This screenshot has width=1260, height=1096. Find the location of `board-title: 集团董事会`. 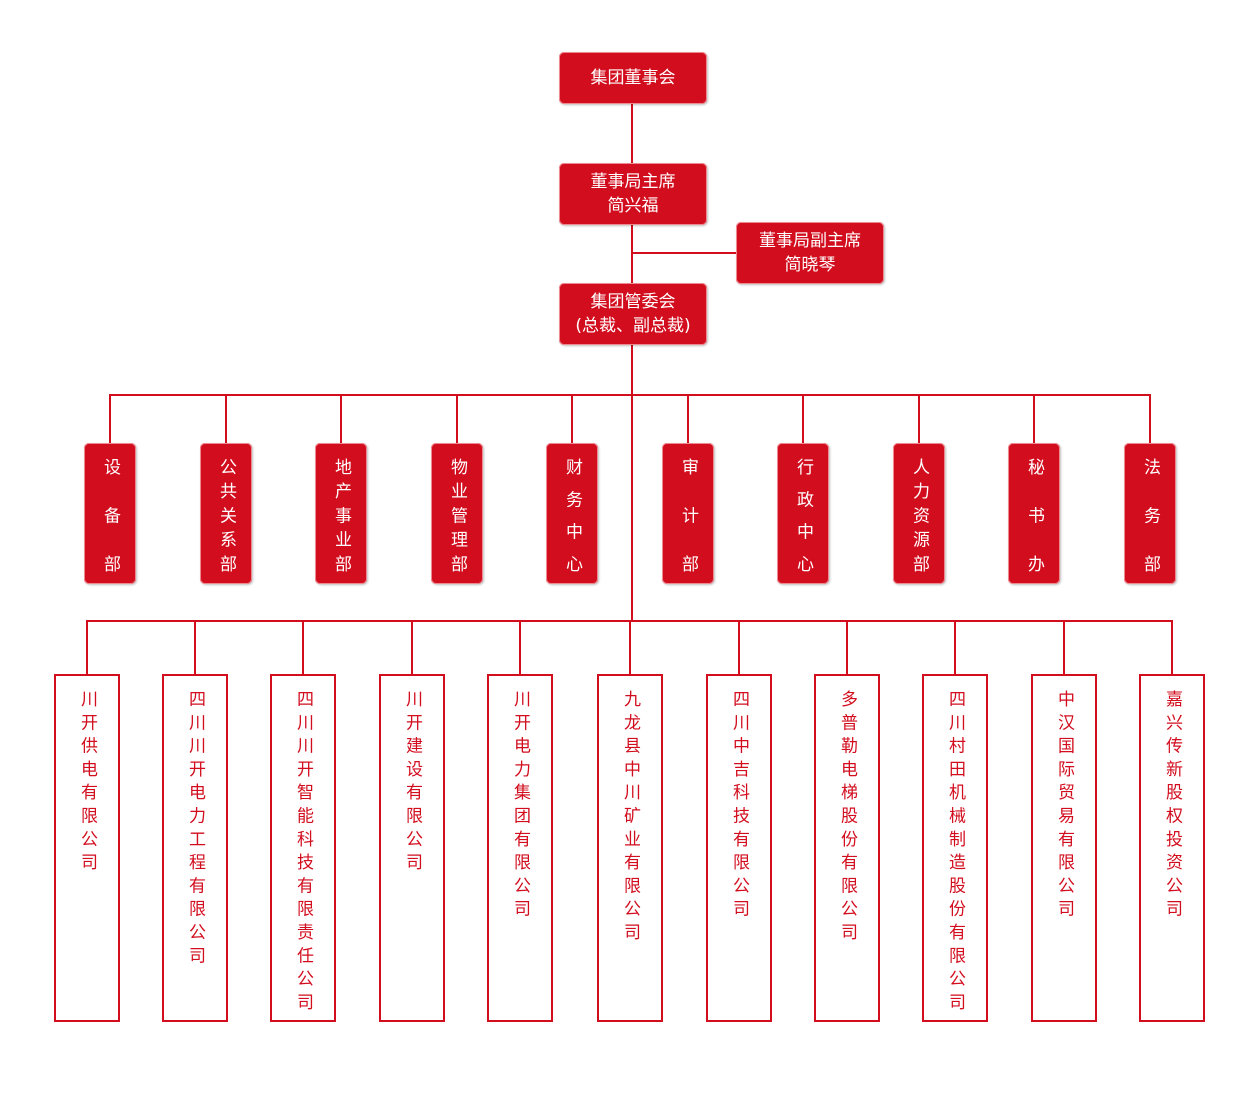

board-title: 集团董事会 is located at coordinates (633, 78).